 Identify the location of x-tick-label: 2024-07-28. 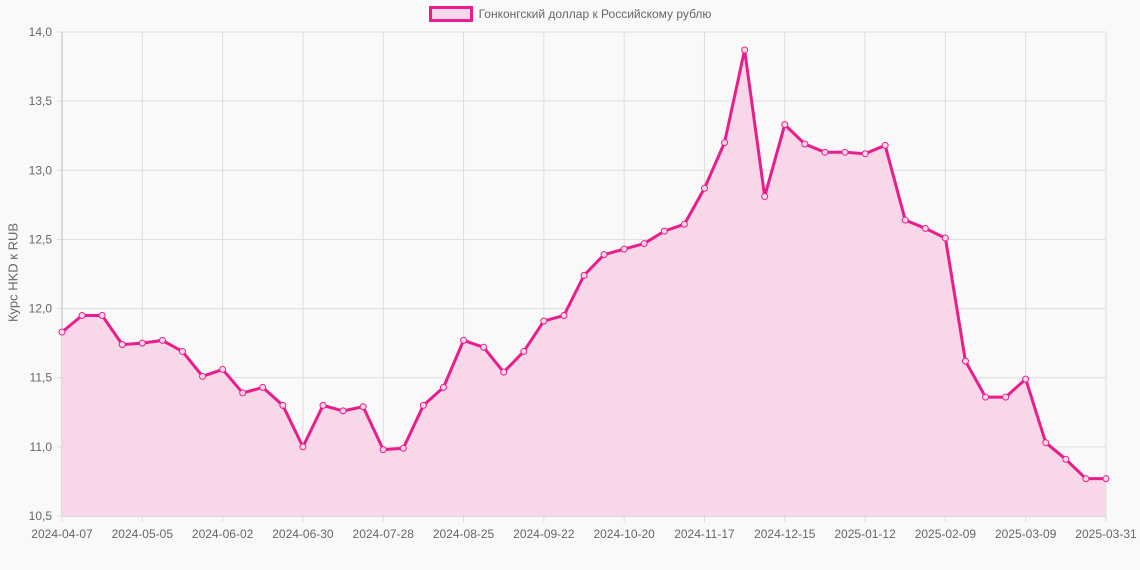
(384, 534).